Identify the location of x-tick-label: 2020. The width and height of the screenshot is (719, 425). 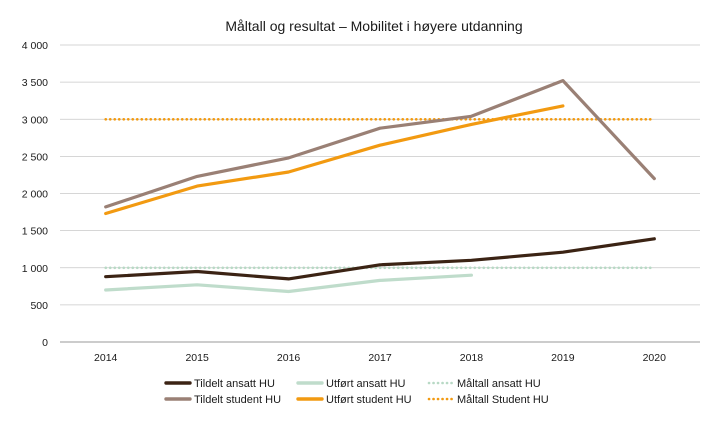
(655, 358).